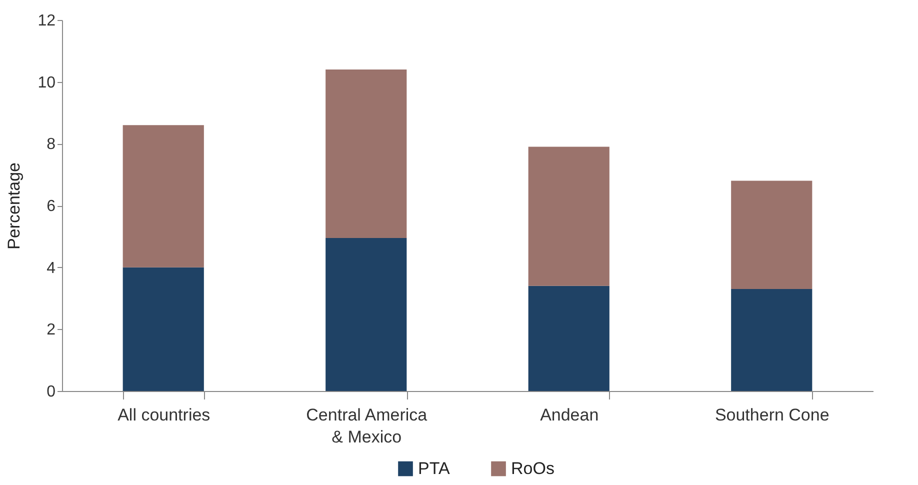  I want to click on y-tick-label: 6, so click(51, 206).